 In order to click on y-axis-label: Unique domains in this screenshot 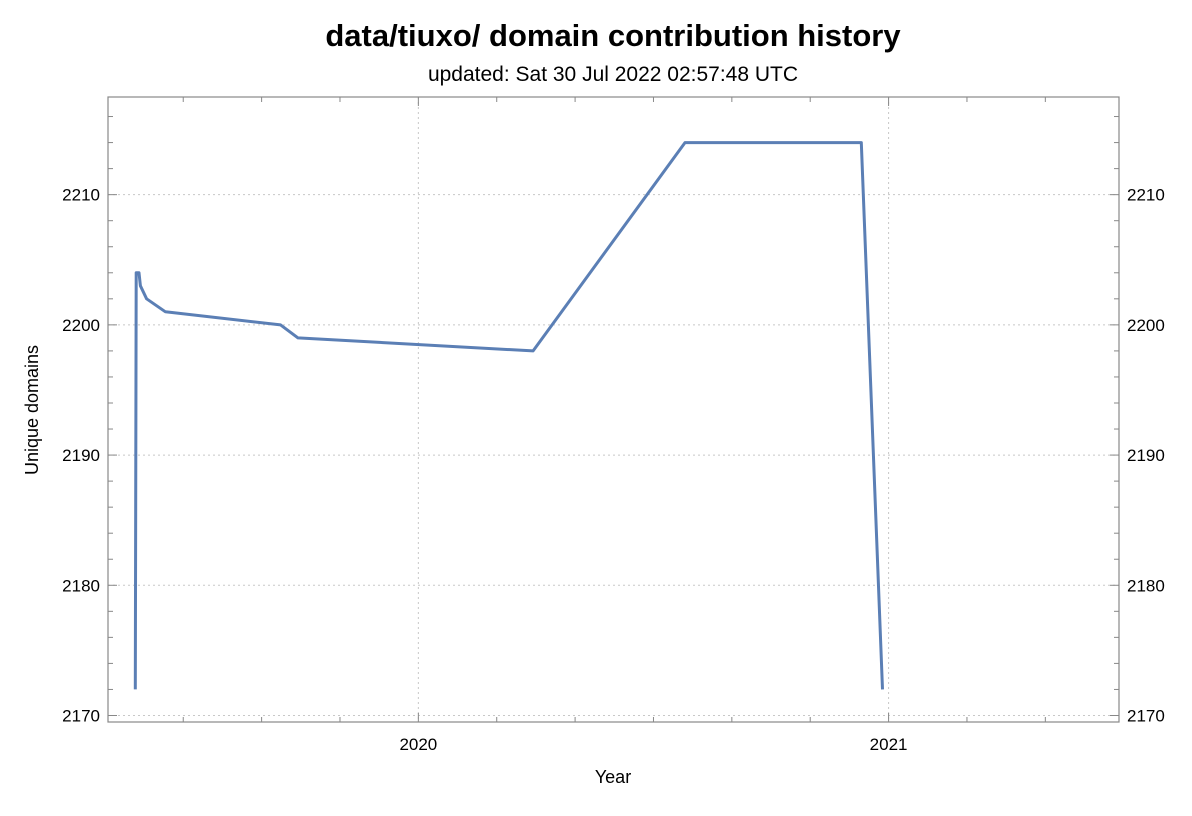, I will do `click(32, 410)`.